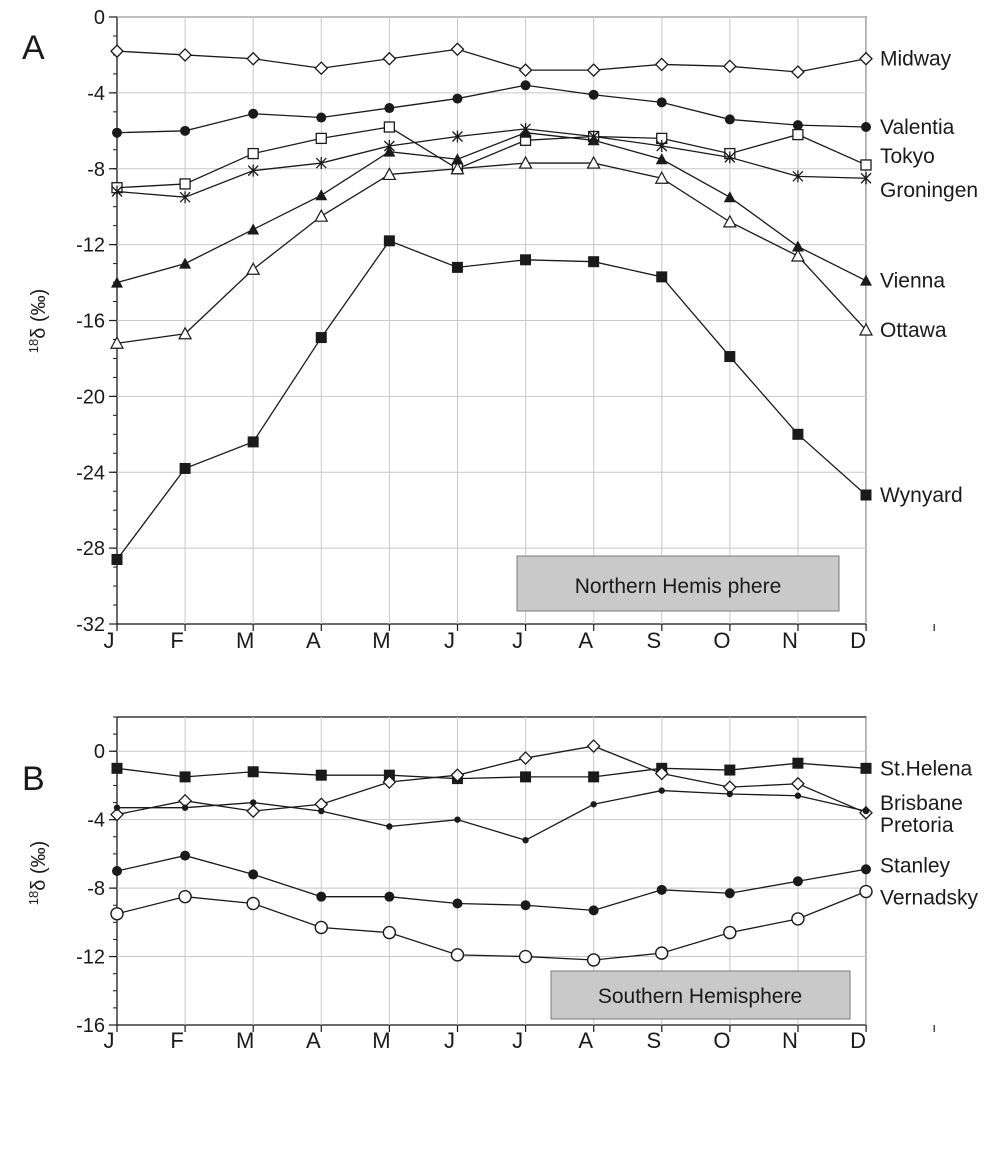  What do you see at coordinates (39, 866) in the screenshot?
I see `y-axis-label-main-b: δ (‰)` at bounding box center [39, 866].